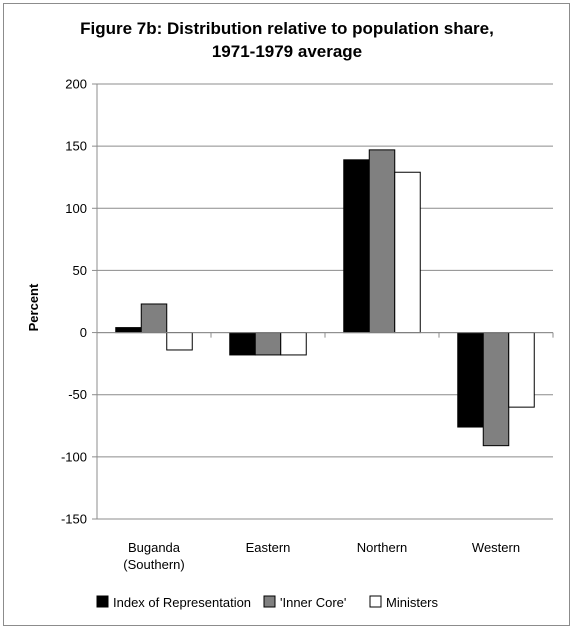  I want to click on y-tick-label-100: 100, so click(76, 208).